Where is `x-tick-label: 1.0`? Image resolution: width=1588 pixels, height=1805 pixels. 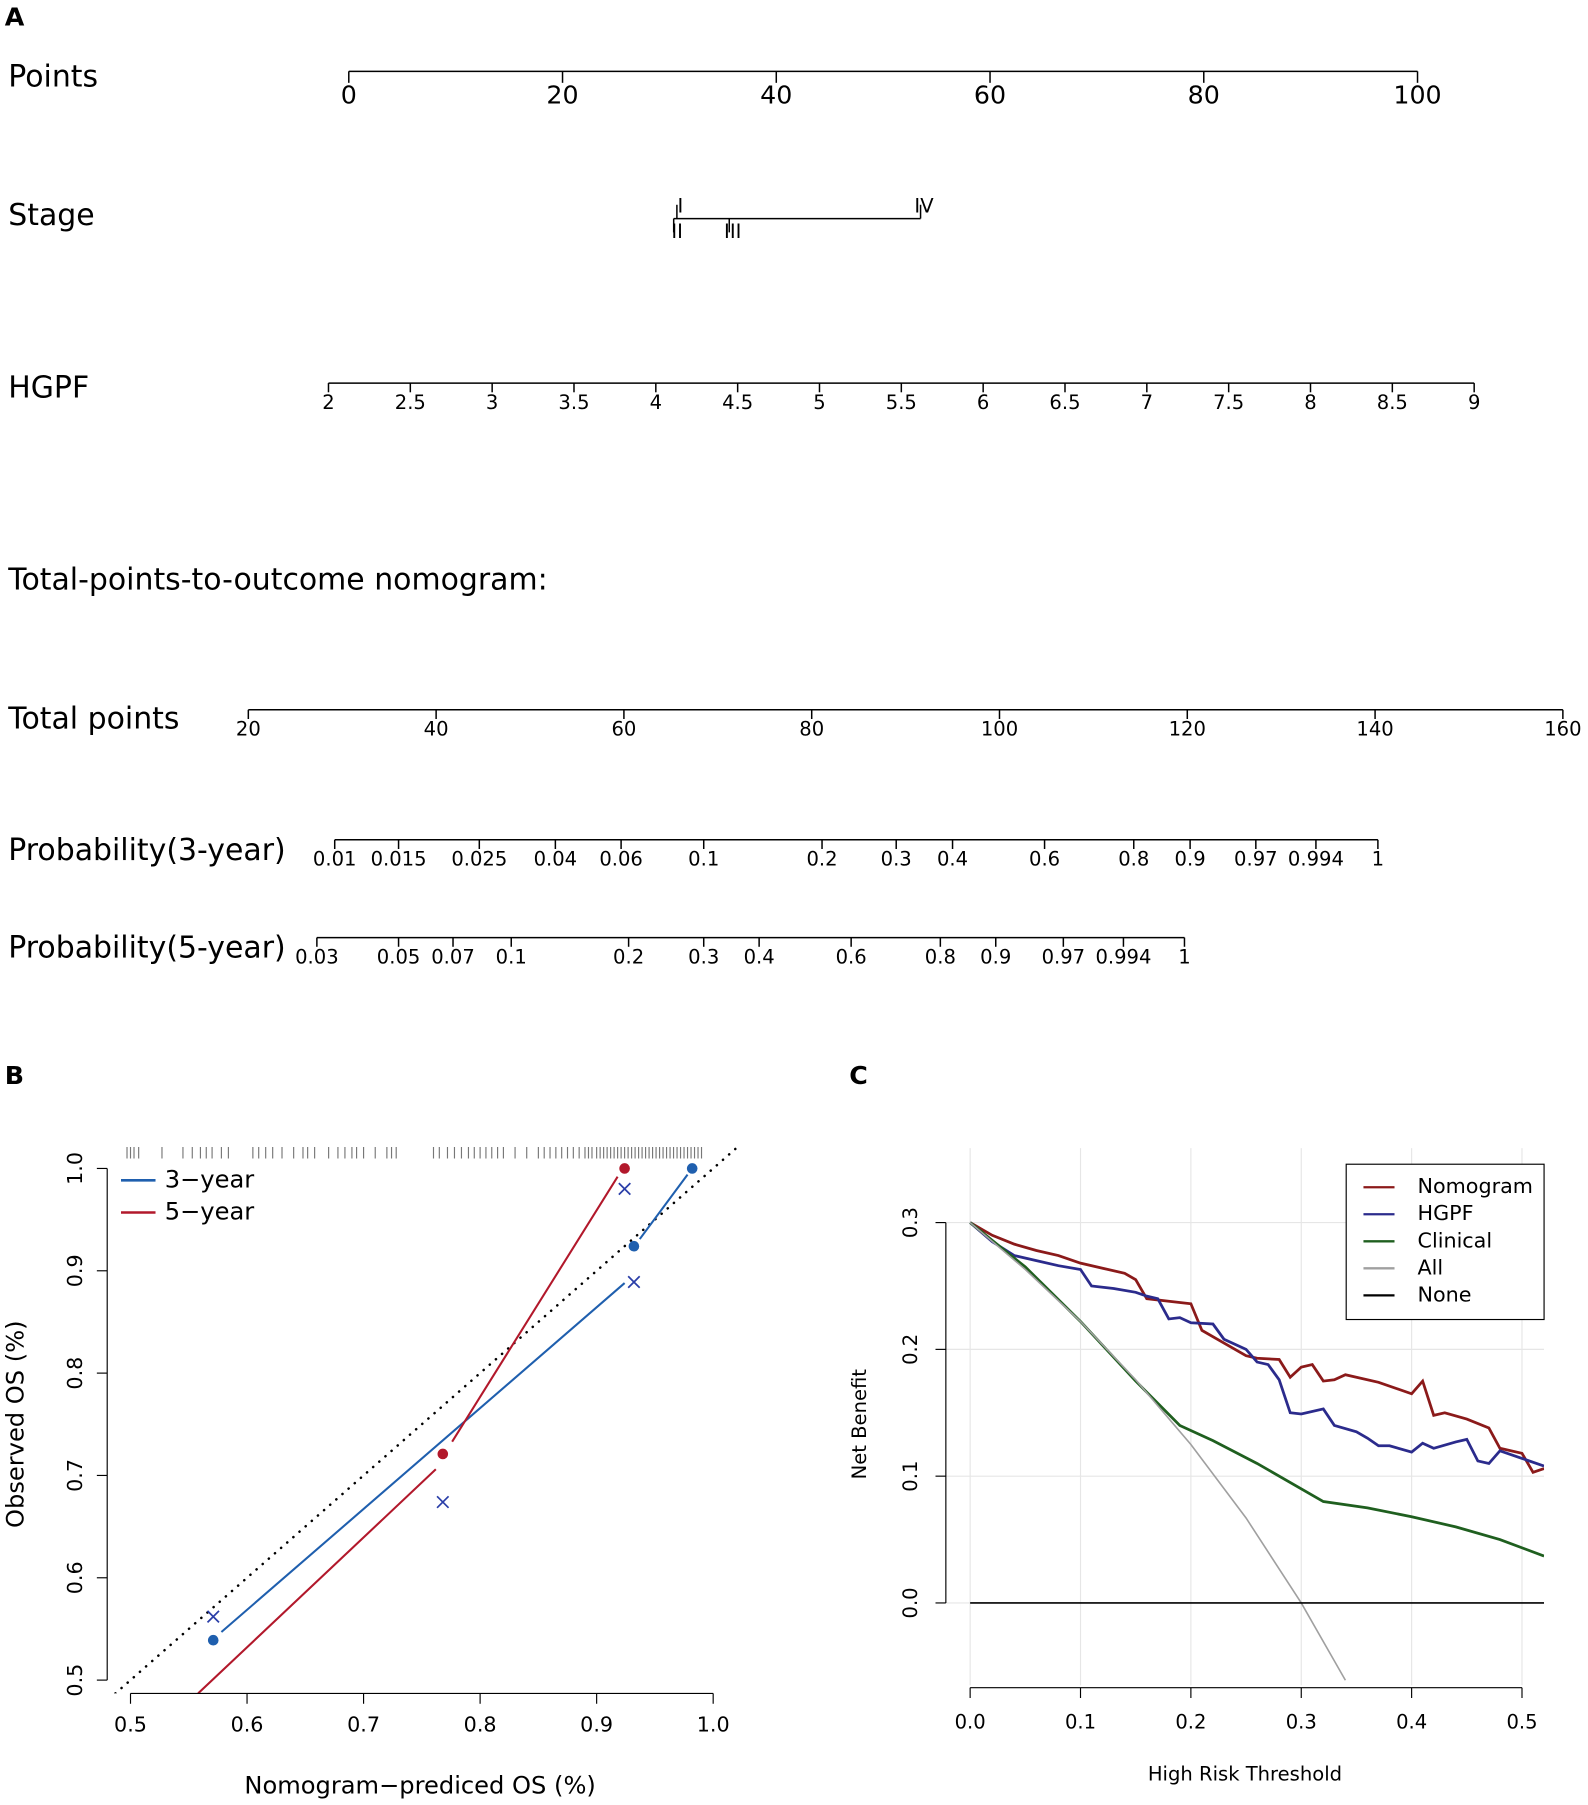
x-tick-label: 1.0 is located at coordinates (713, 1725).